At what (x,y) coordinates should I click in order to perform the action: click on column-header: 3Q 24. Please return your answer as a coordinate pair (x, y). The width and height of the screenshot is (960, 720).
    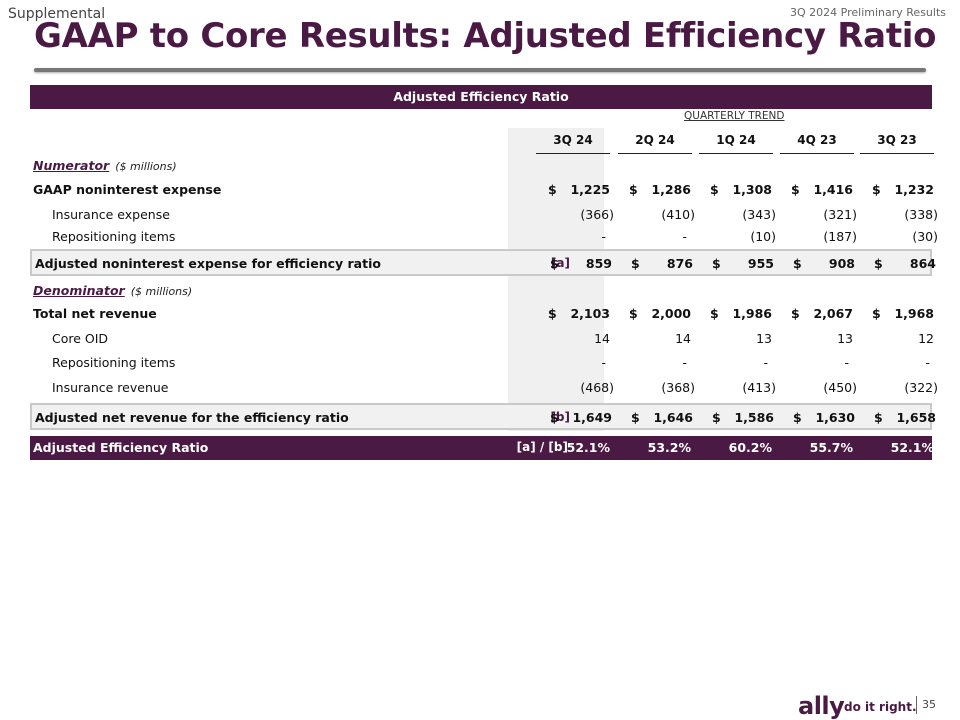
    Looking at the image, I should click on (573, 140).